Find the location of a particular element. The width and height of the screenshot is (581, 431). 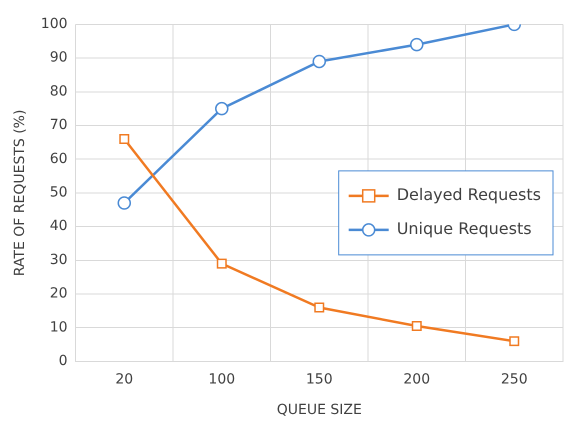

x-tick-label: 150 is located at coordinates (319, 379).